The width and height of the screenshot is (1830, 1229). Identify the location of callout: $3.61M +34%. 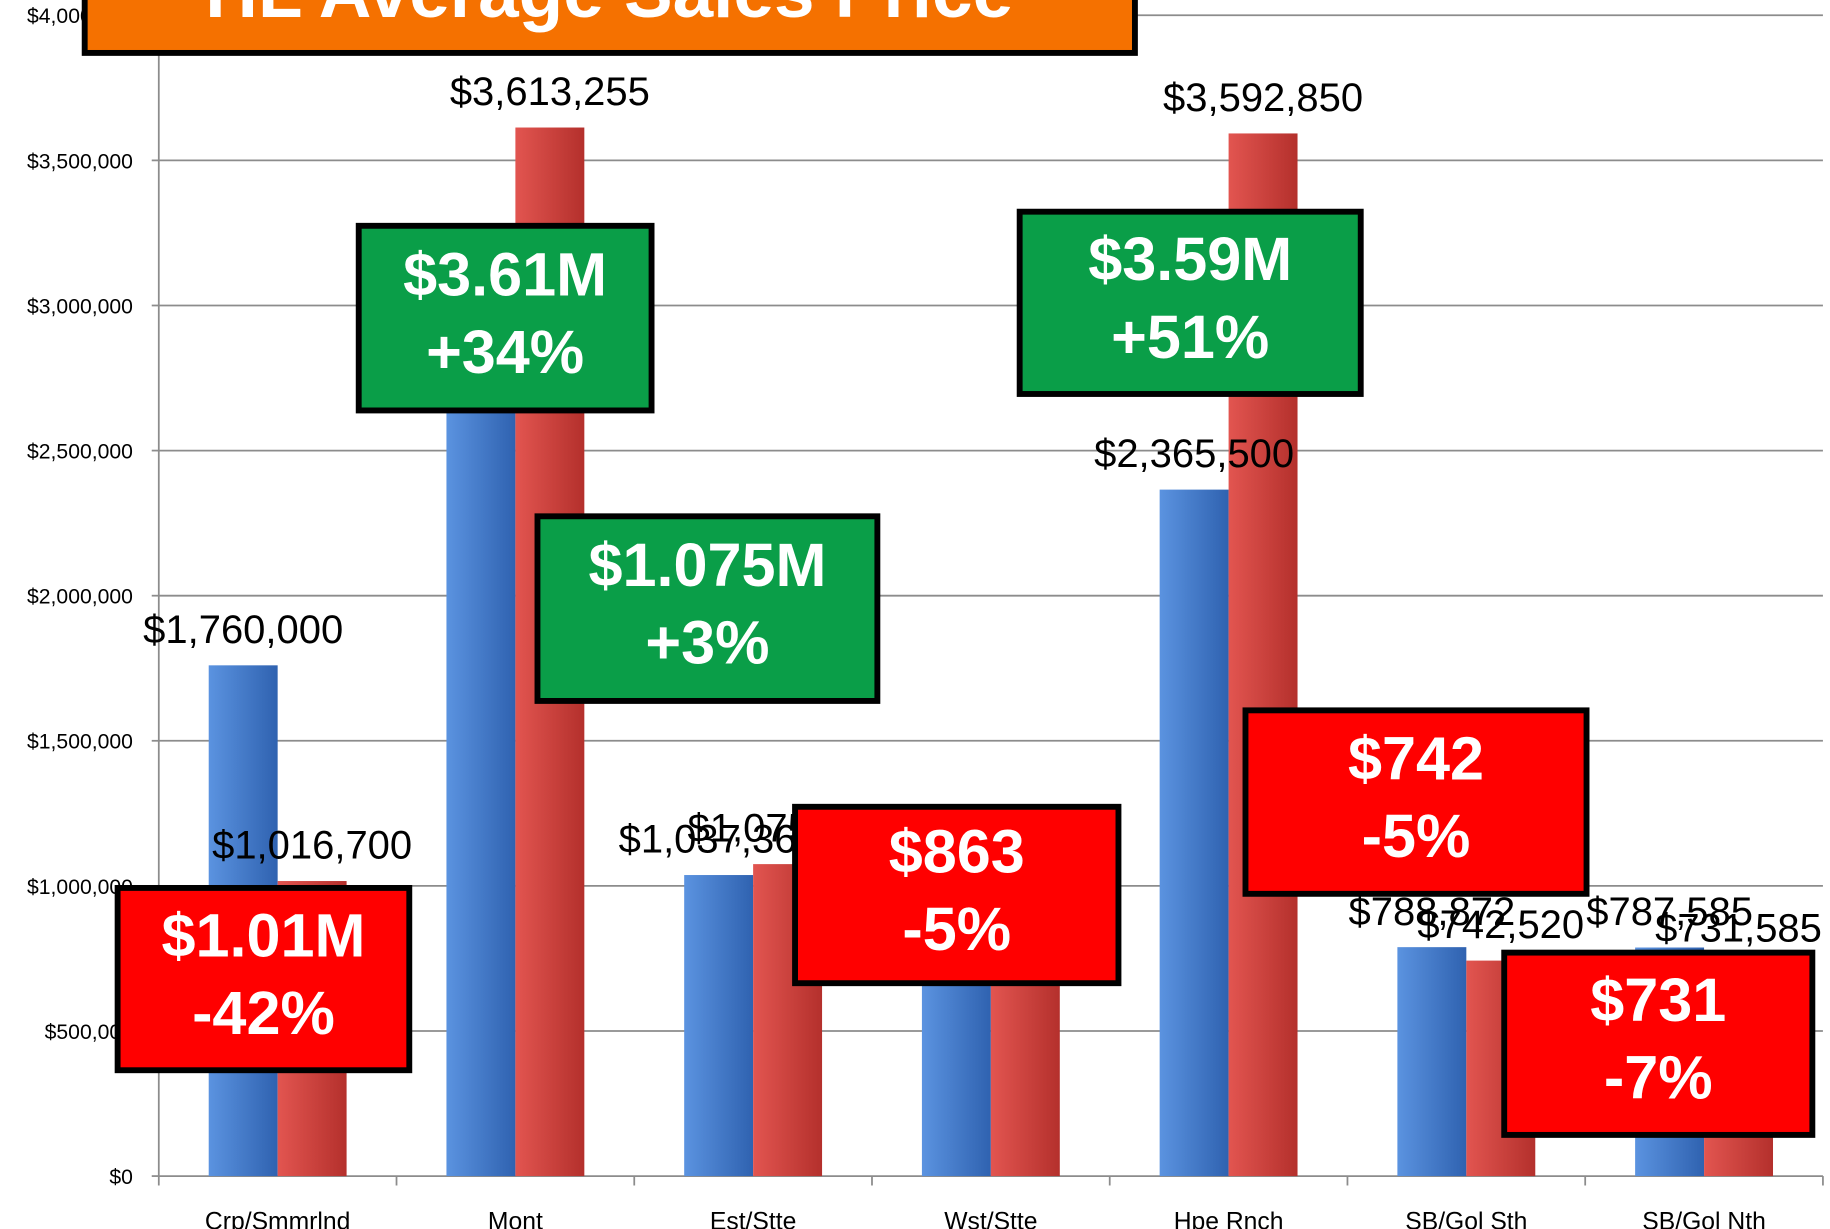
(505, 318).